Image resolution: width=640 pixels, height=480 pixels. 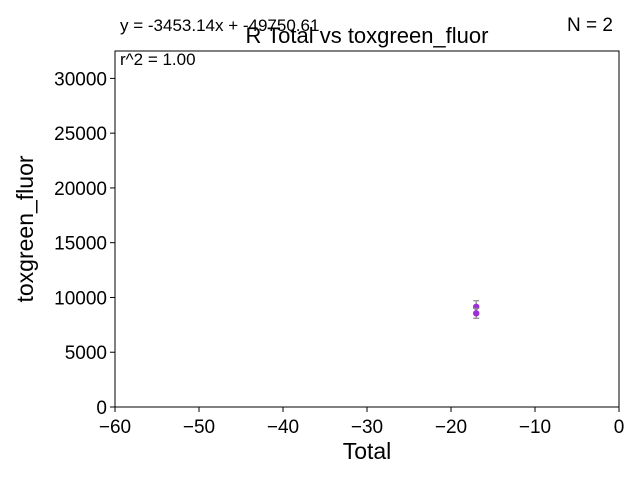 I want to click on x-axis-label: Total, so click(x=367, y=451).